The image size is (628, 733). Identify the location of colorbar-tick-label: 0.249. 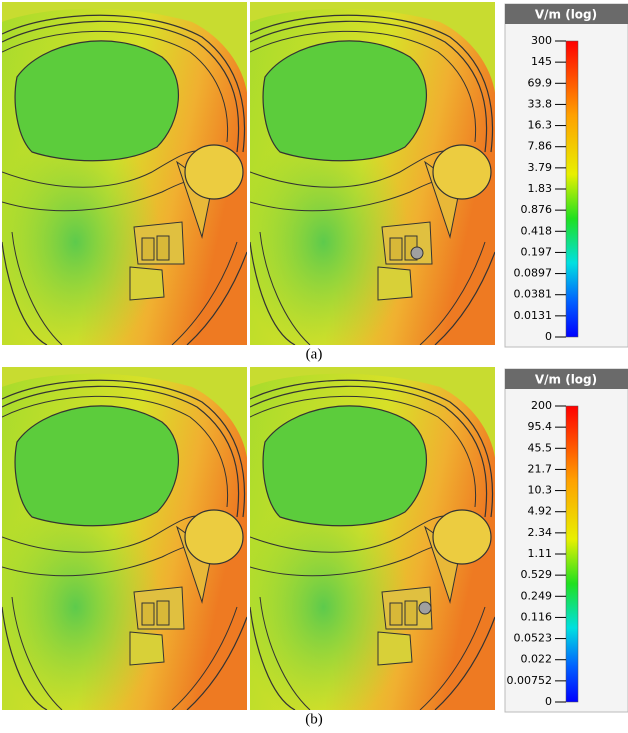
(537, 595).